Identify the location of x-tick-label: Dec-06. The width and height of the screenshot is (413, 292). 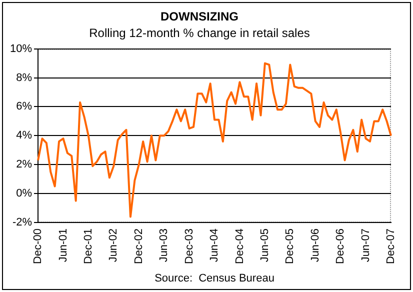
(340, 246).